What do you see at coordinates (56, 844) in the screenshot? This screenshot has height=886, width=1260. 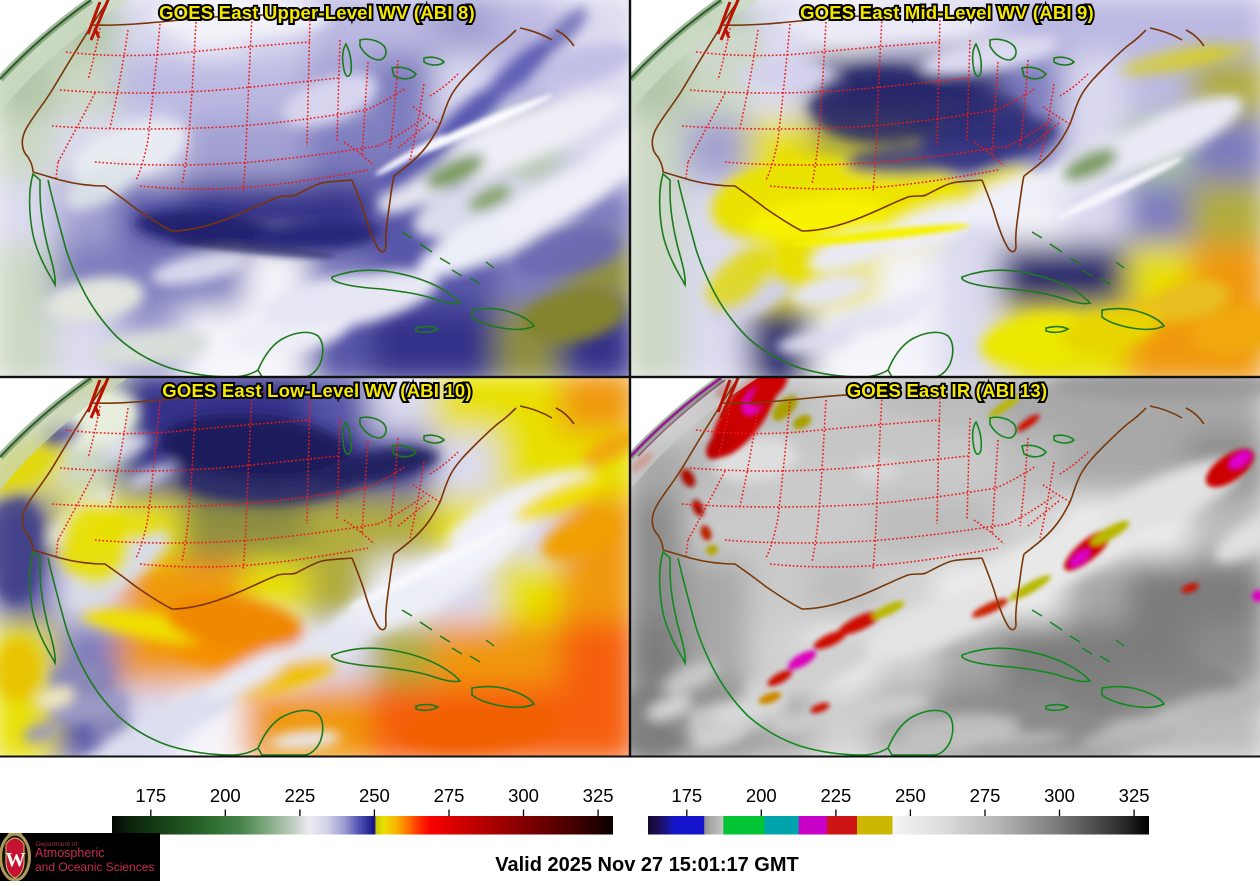 I see `svg-text: Department of` at bounding box center [56, 844].